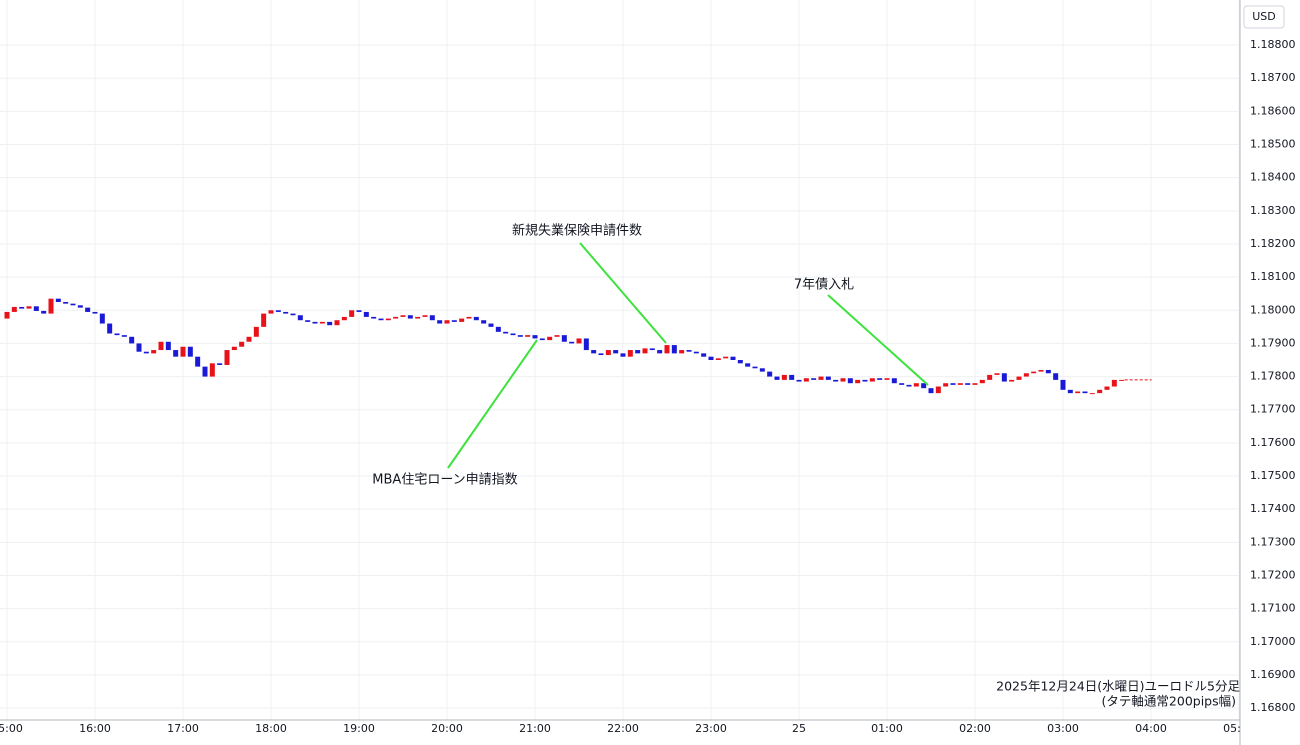 This screenshot has height=745, width=1300. I want to click on x-tick-label: 20:00, so click(447, 728).